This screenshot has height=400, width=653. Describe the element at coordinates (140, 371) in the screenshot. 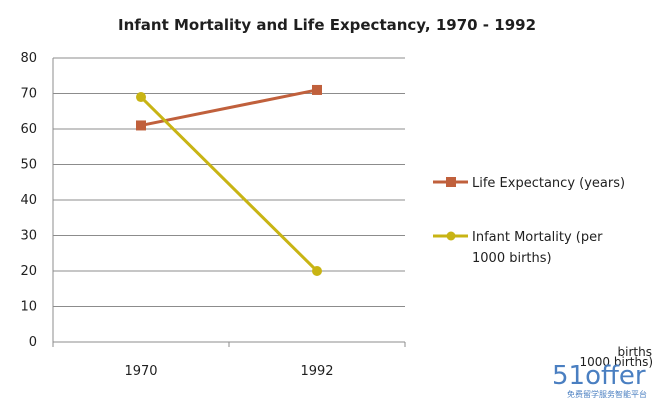

I see `x-tick-label: 1970` at that location.